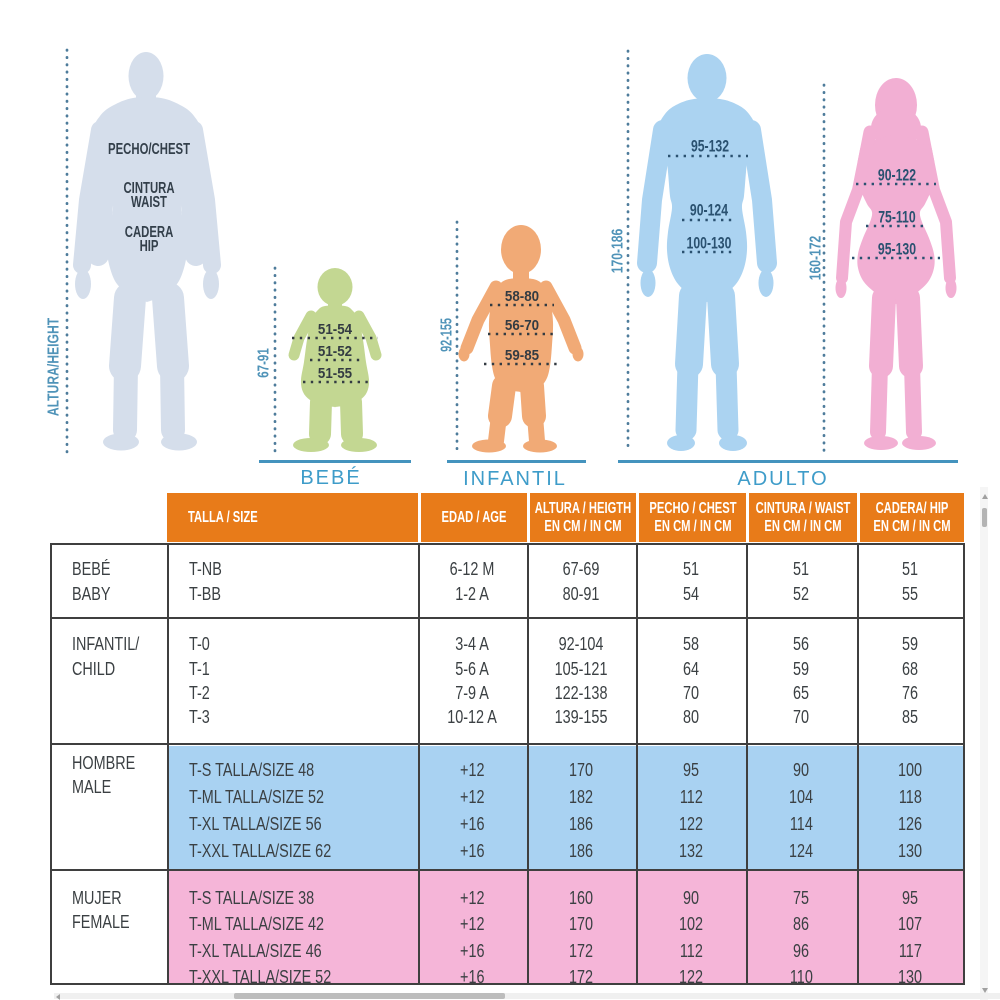 The image size is (1000, 1000). What do you see at coordinates (335, 330) in the screenshot?
I see `svg-text: 51-54` at bounding box center [335, 330].